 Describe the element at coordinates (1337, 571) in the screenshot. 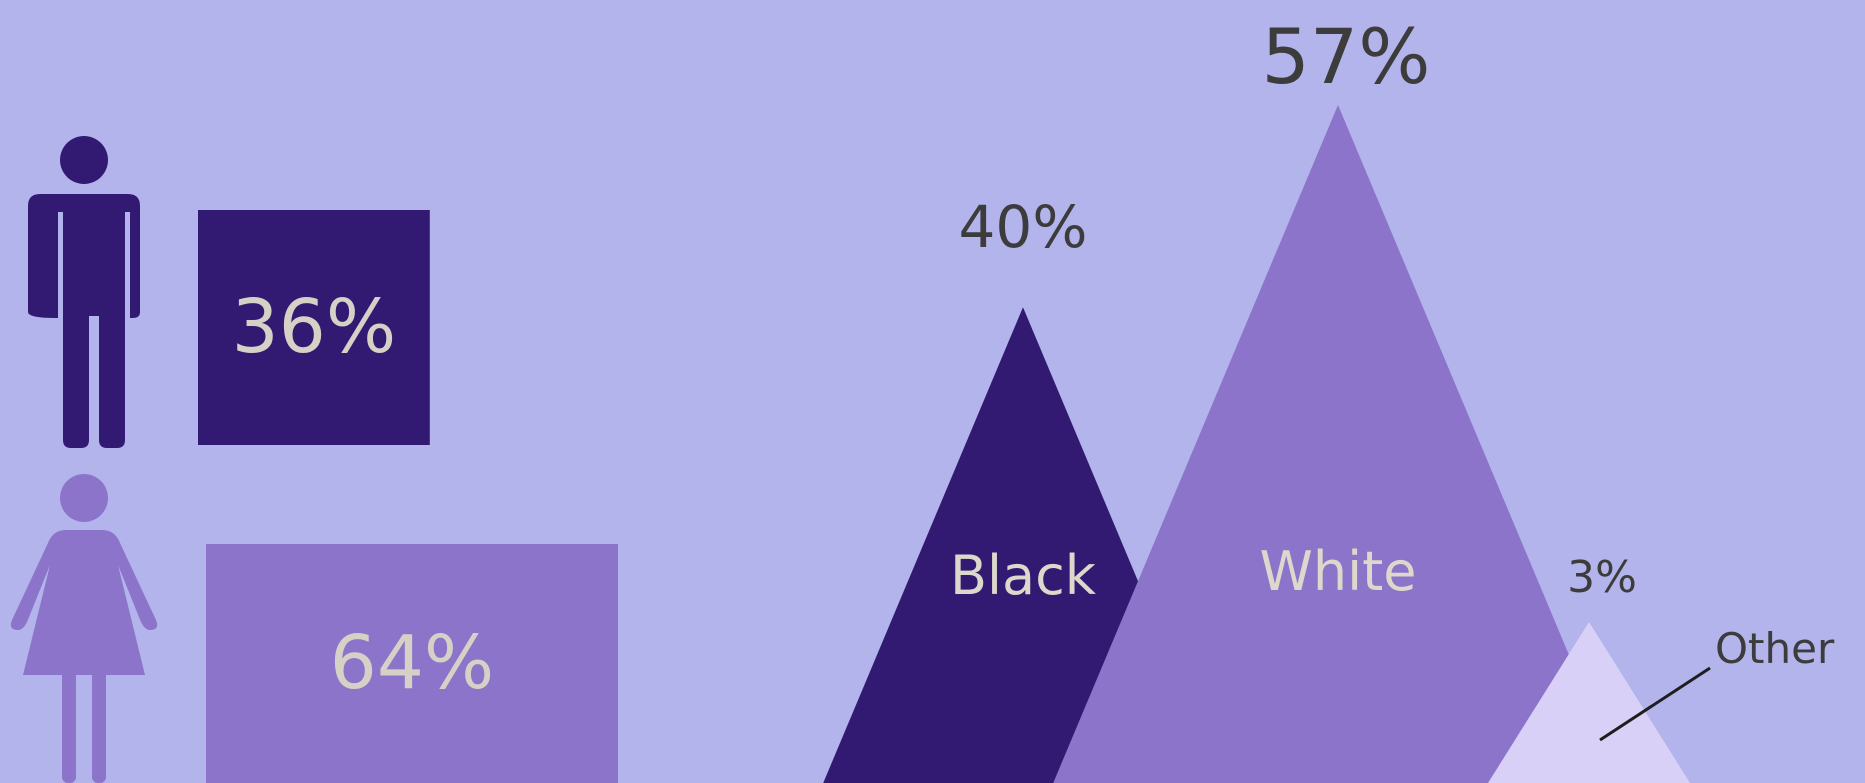

I see `triangle-white-category-label: White` at that location.